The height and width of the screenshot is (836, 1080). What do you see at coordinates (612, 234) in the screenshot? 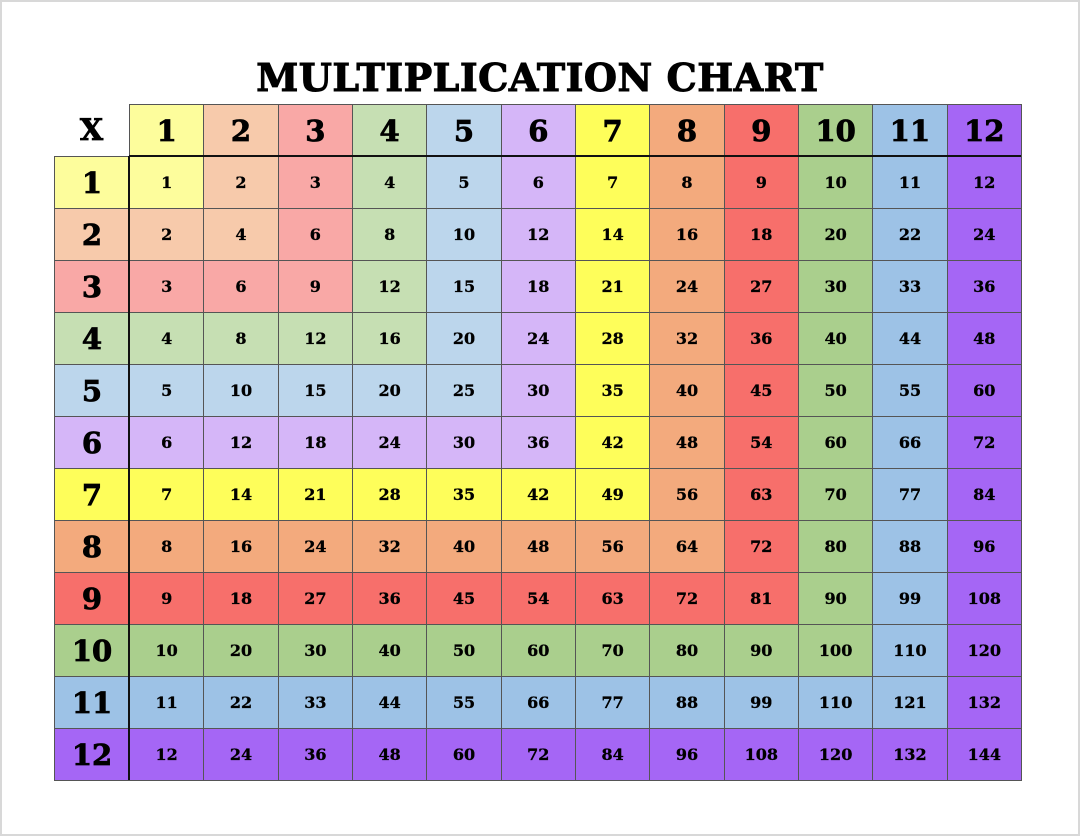
I see `product-cell: 14` at bounding box center [612, 234].